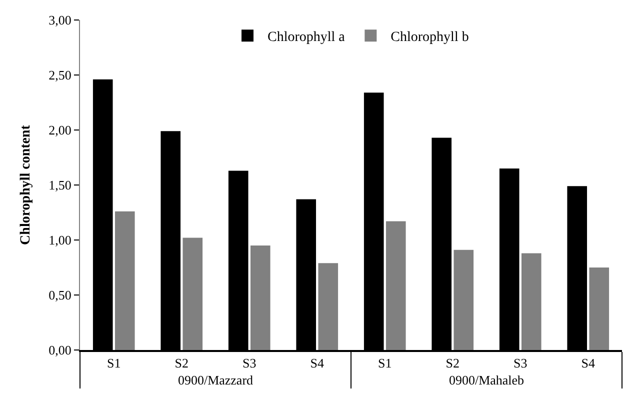  I want to click on y-axis-title: Chlorophyll content, so click(26, 184).